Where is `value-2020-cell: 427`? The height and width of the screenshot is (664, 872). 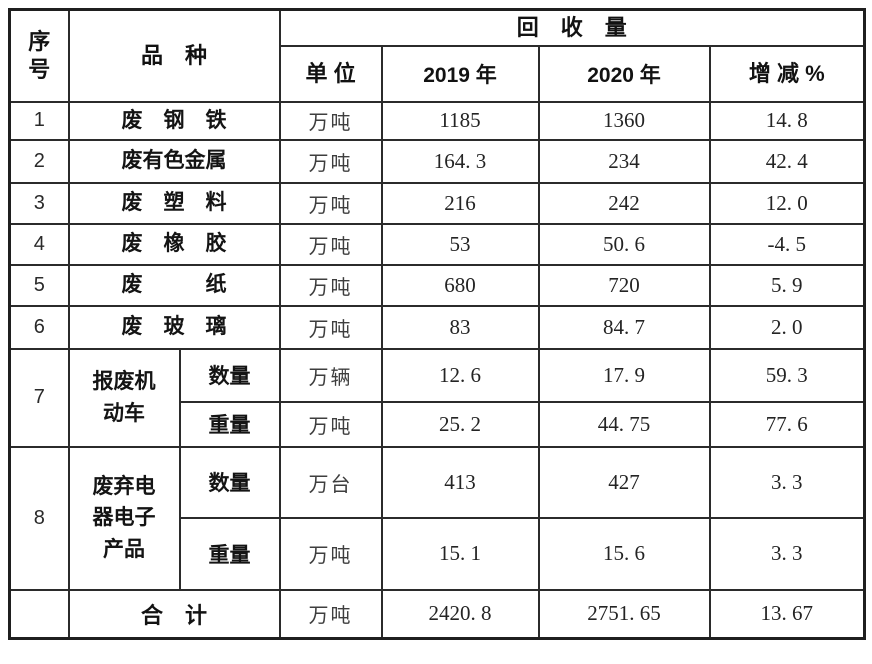 value-2020-cell: 427 is located at coordinates (624, 482).